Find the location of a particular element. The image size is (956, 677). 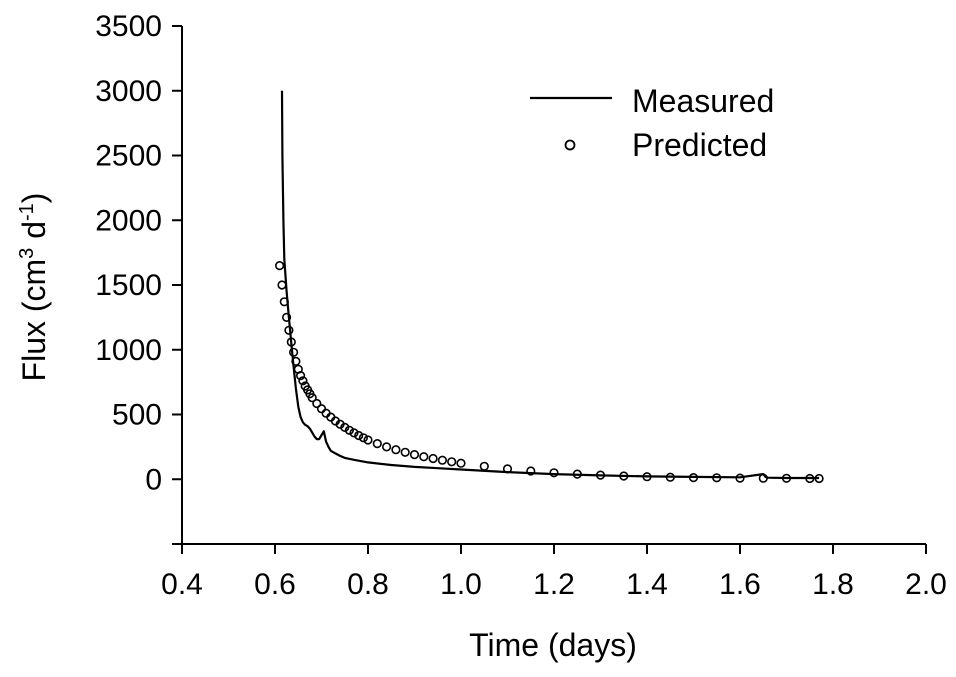

y-tick-label: 3500 is located at coordinates (128, 26).